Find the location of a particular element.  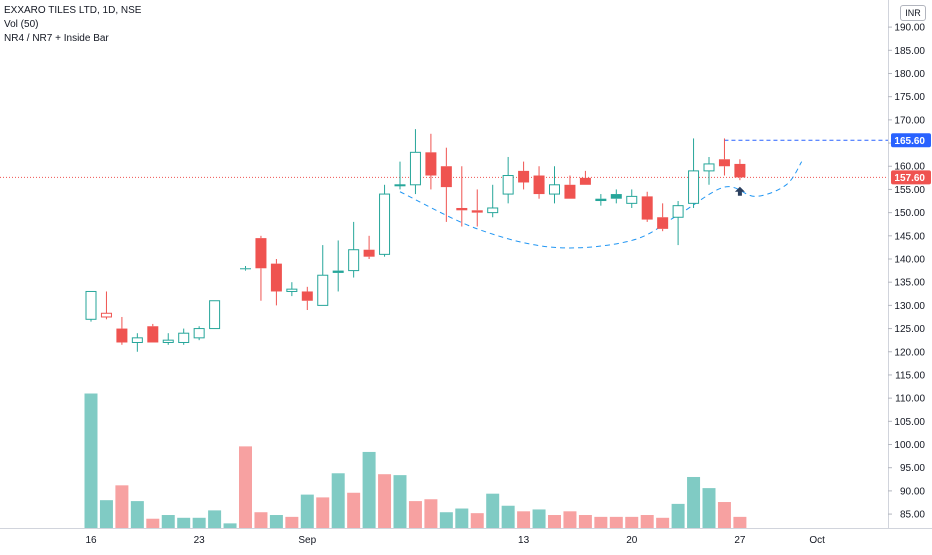

symbol-title: EXXARO TILES LTD, 1D, NSE is located at coordinates (73, 10).